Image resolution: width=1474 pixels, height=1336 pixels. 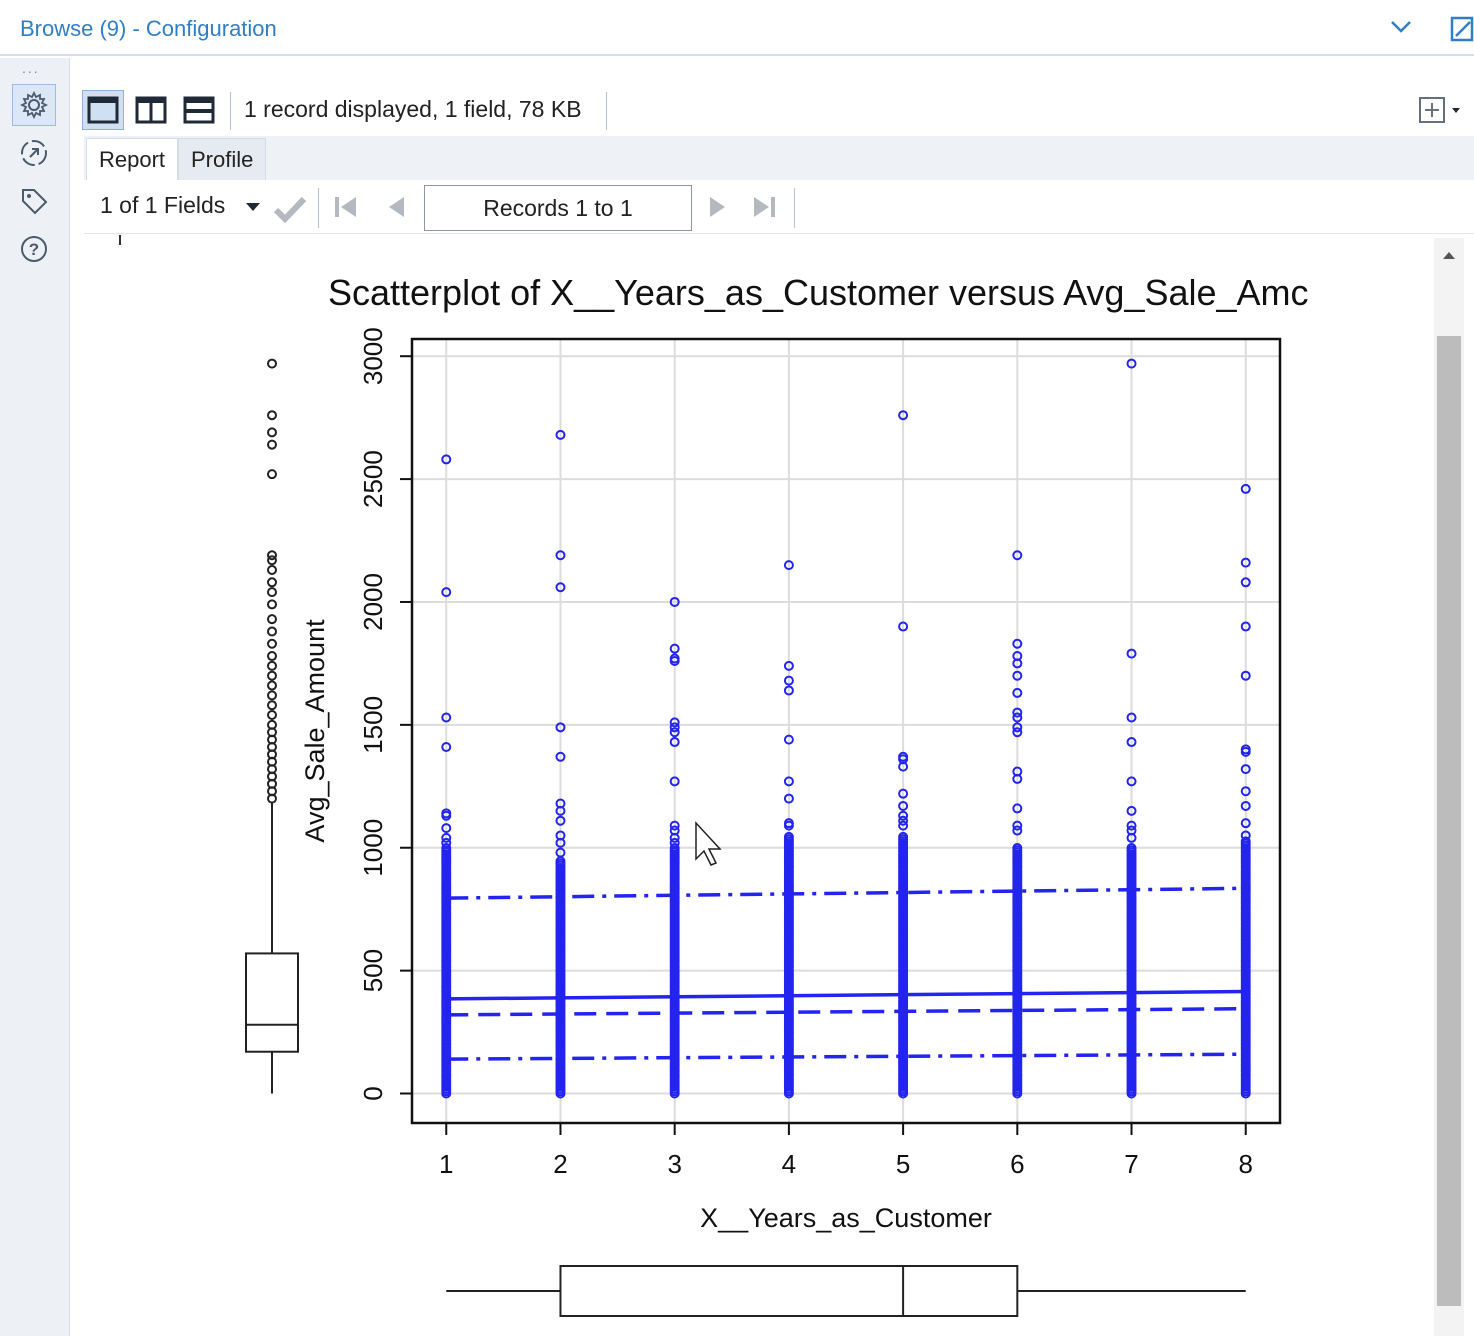 What do you see at coordinates (373, 848) in the screenshot?
I see `y-tick-label: 1000` at bounding box center [373, 848].